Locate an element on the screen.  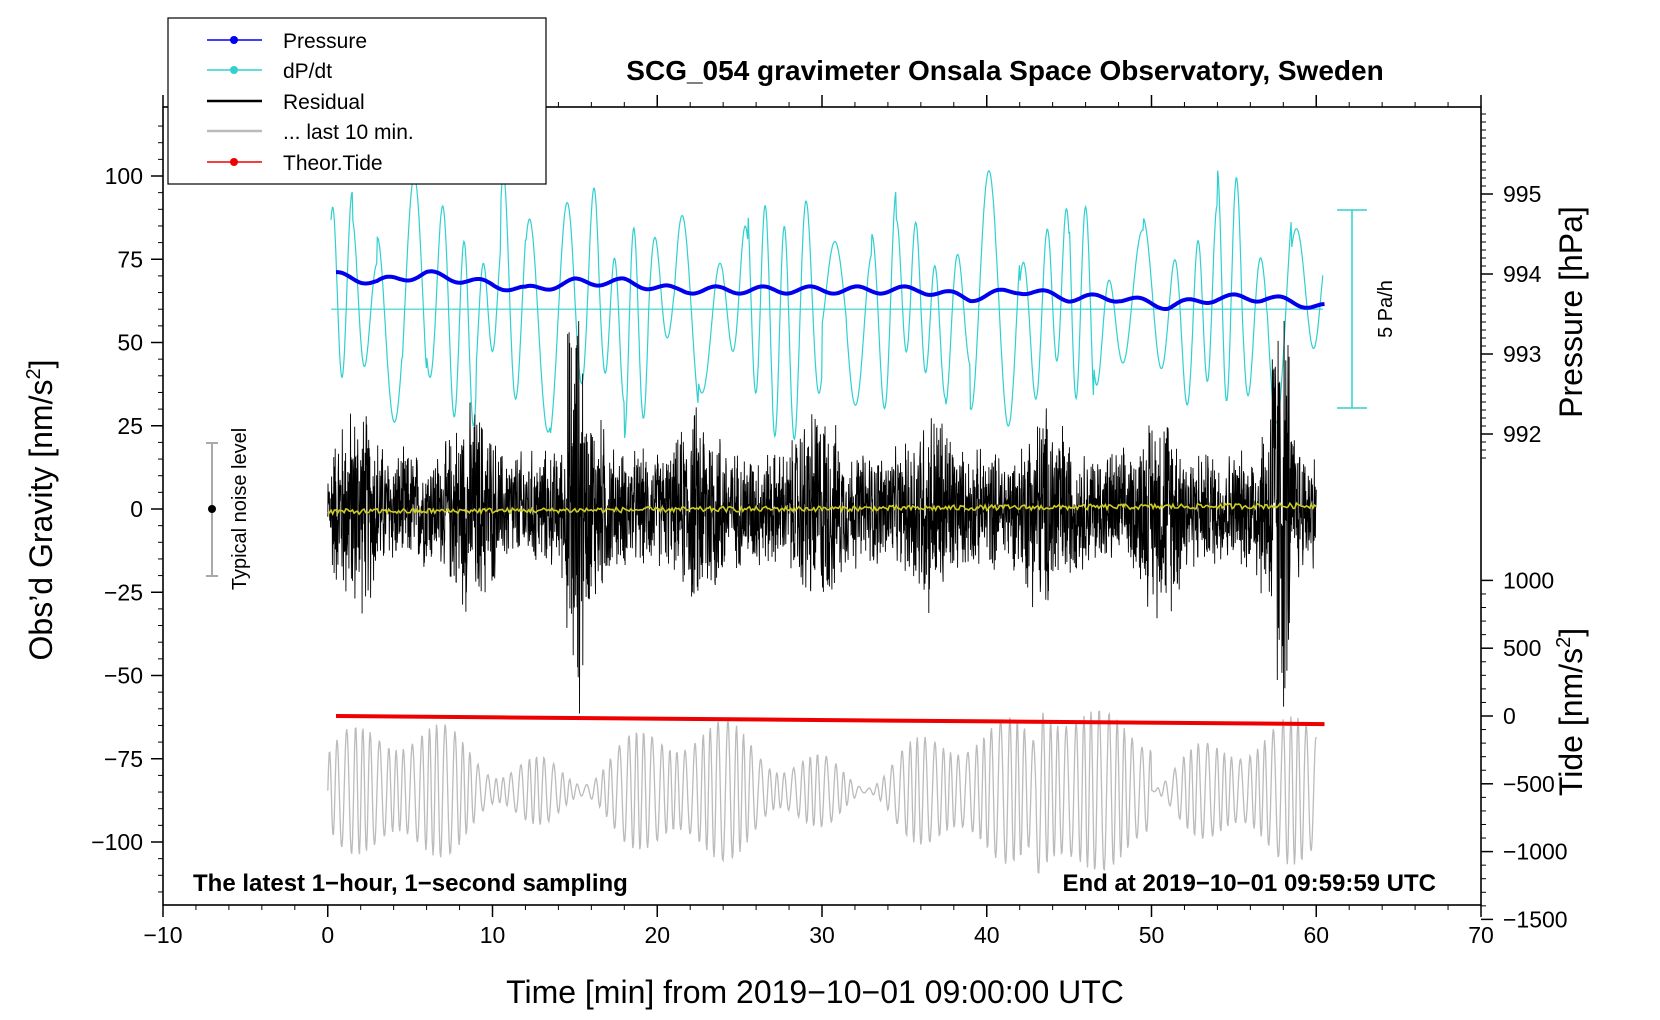
legend-label-dpdt: dP/dt is located at coordinates (307, 71).